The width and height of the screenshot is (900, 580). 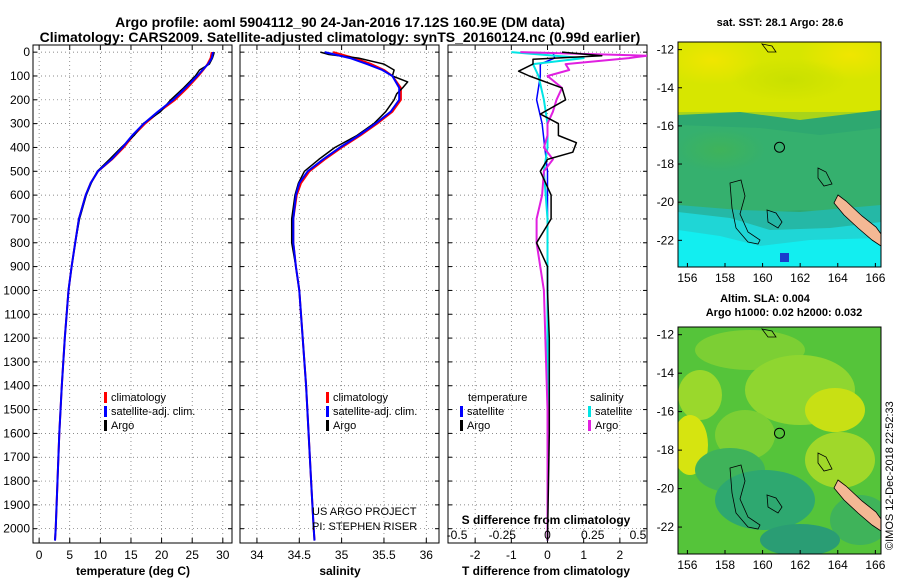 I want to click on sla-map-lat-tick-label: -22, so click(x=666, y=527).